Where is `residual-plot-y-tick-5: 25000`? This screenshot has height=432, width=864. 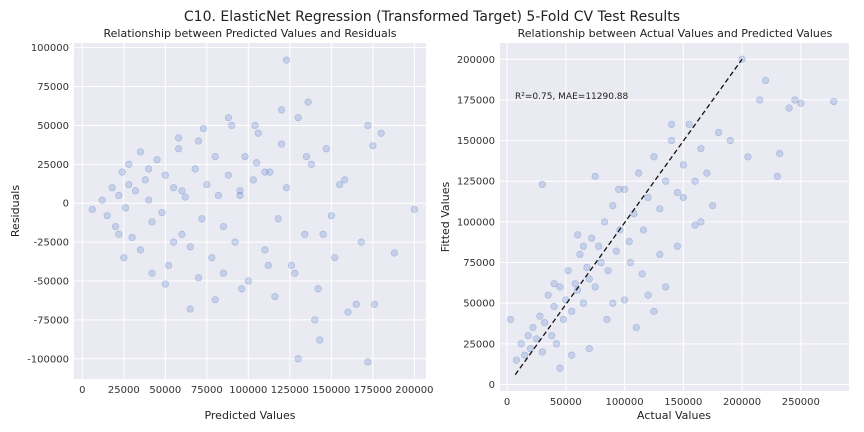 residual-plot-y-tick-5: 25000 is located at coordinates (53, 165).